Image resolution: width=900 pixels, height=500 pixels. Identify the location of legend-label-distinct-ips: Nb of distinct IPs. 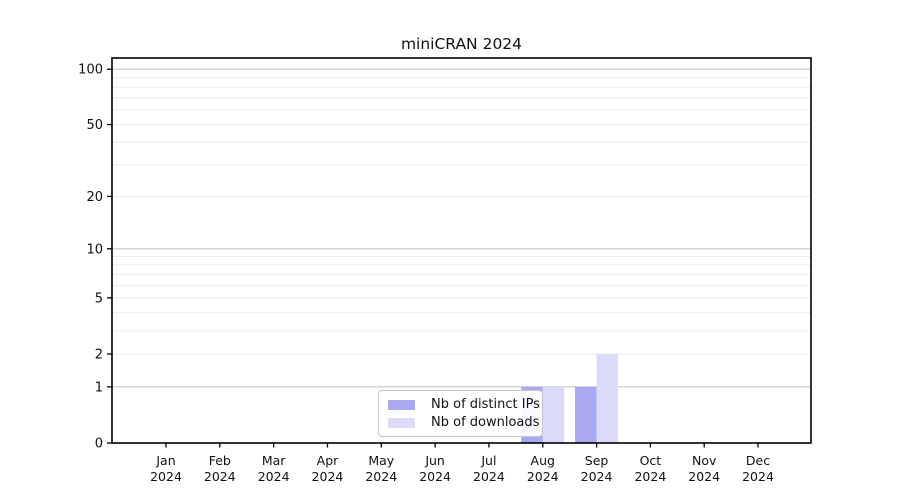
(485, 404).